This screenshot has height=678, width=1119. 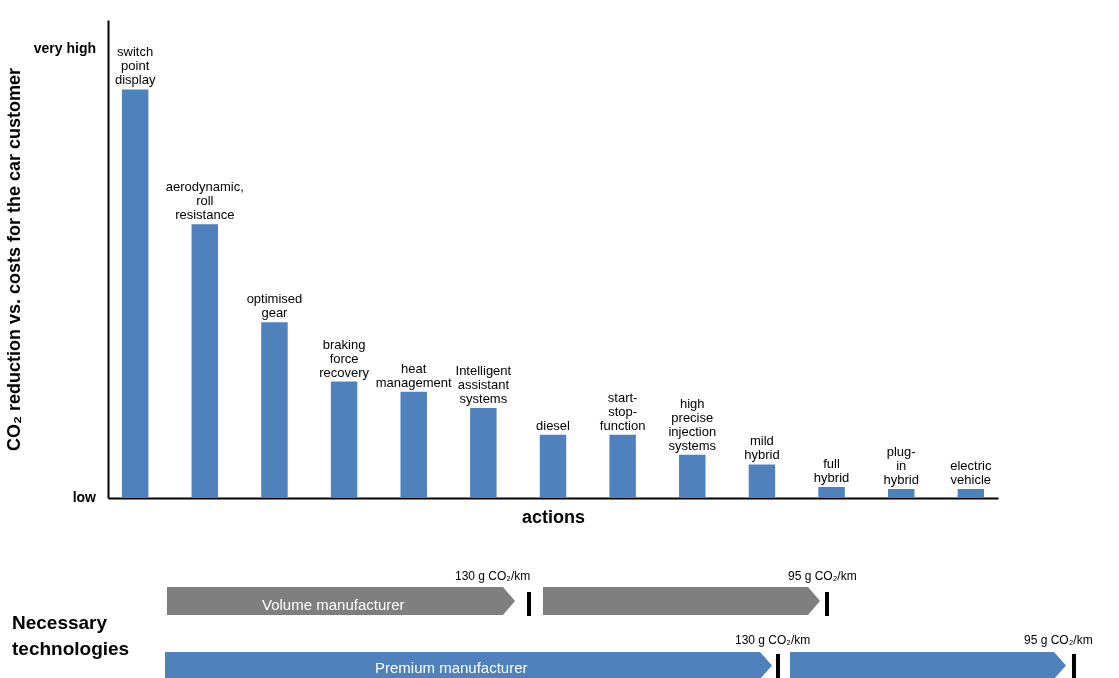 What do you see at coordinates (553, 516) in the screenshot?
I see `x-axis-title: actions` at bounding box center [553, 516].